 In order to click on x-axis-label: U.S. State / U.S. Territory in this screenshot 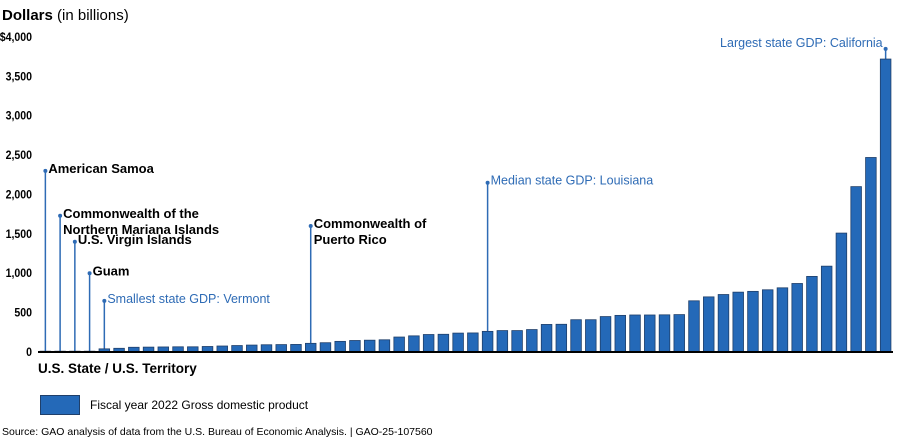, I will do `click(117, 368)`.